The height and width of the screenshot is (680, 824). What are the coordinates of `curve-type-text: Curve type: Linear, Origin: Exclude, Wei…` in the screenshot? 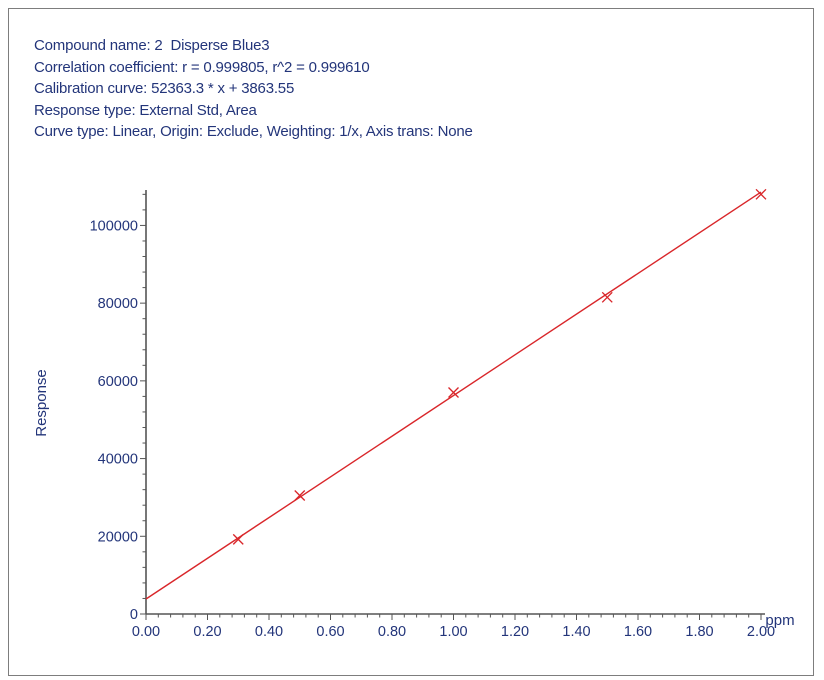 It's located at (253, 131).